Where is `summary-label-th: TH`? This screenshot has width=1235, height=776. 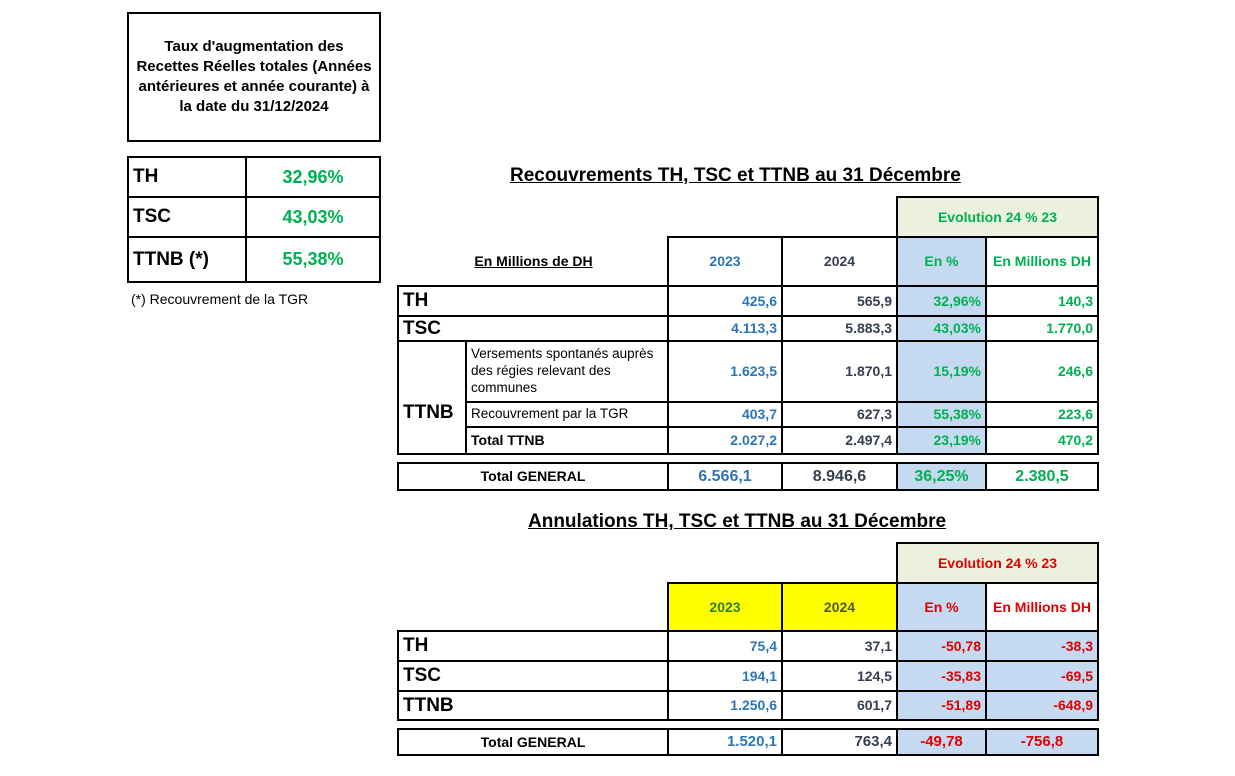
summary-label-th: TH is located at coordinates (187, 177).